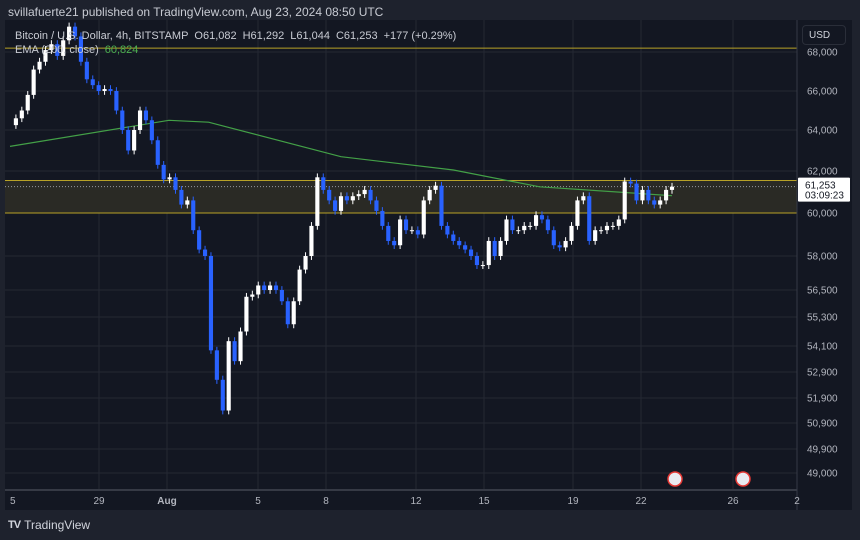 This screenshot has width=860, height=540. What do you see at coordinates (420, 36) in the screenshot?
I see `ohlc-change: +177 (+0.29%)` at bounding box center [420, 36].